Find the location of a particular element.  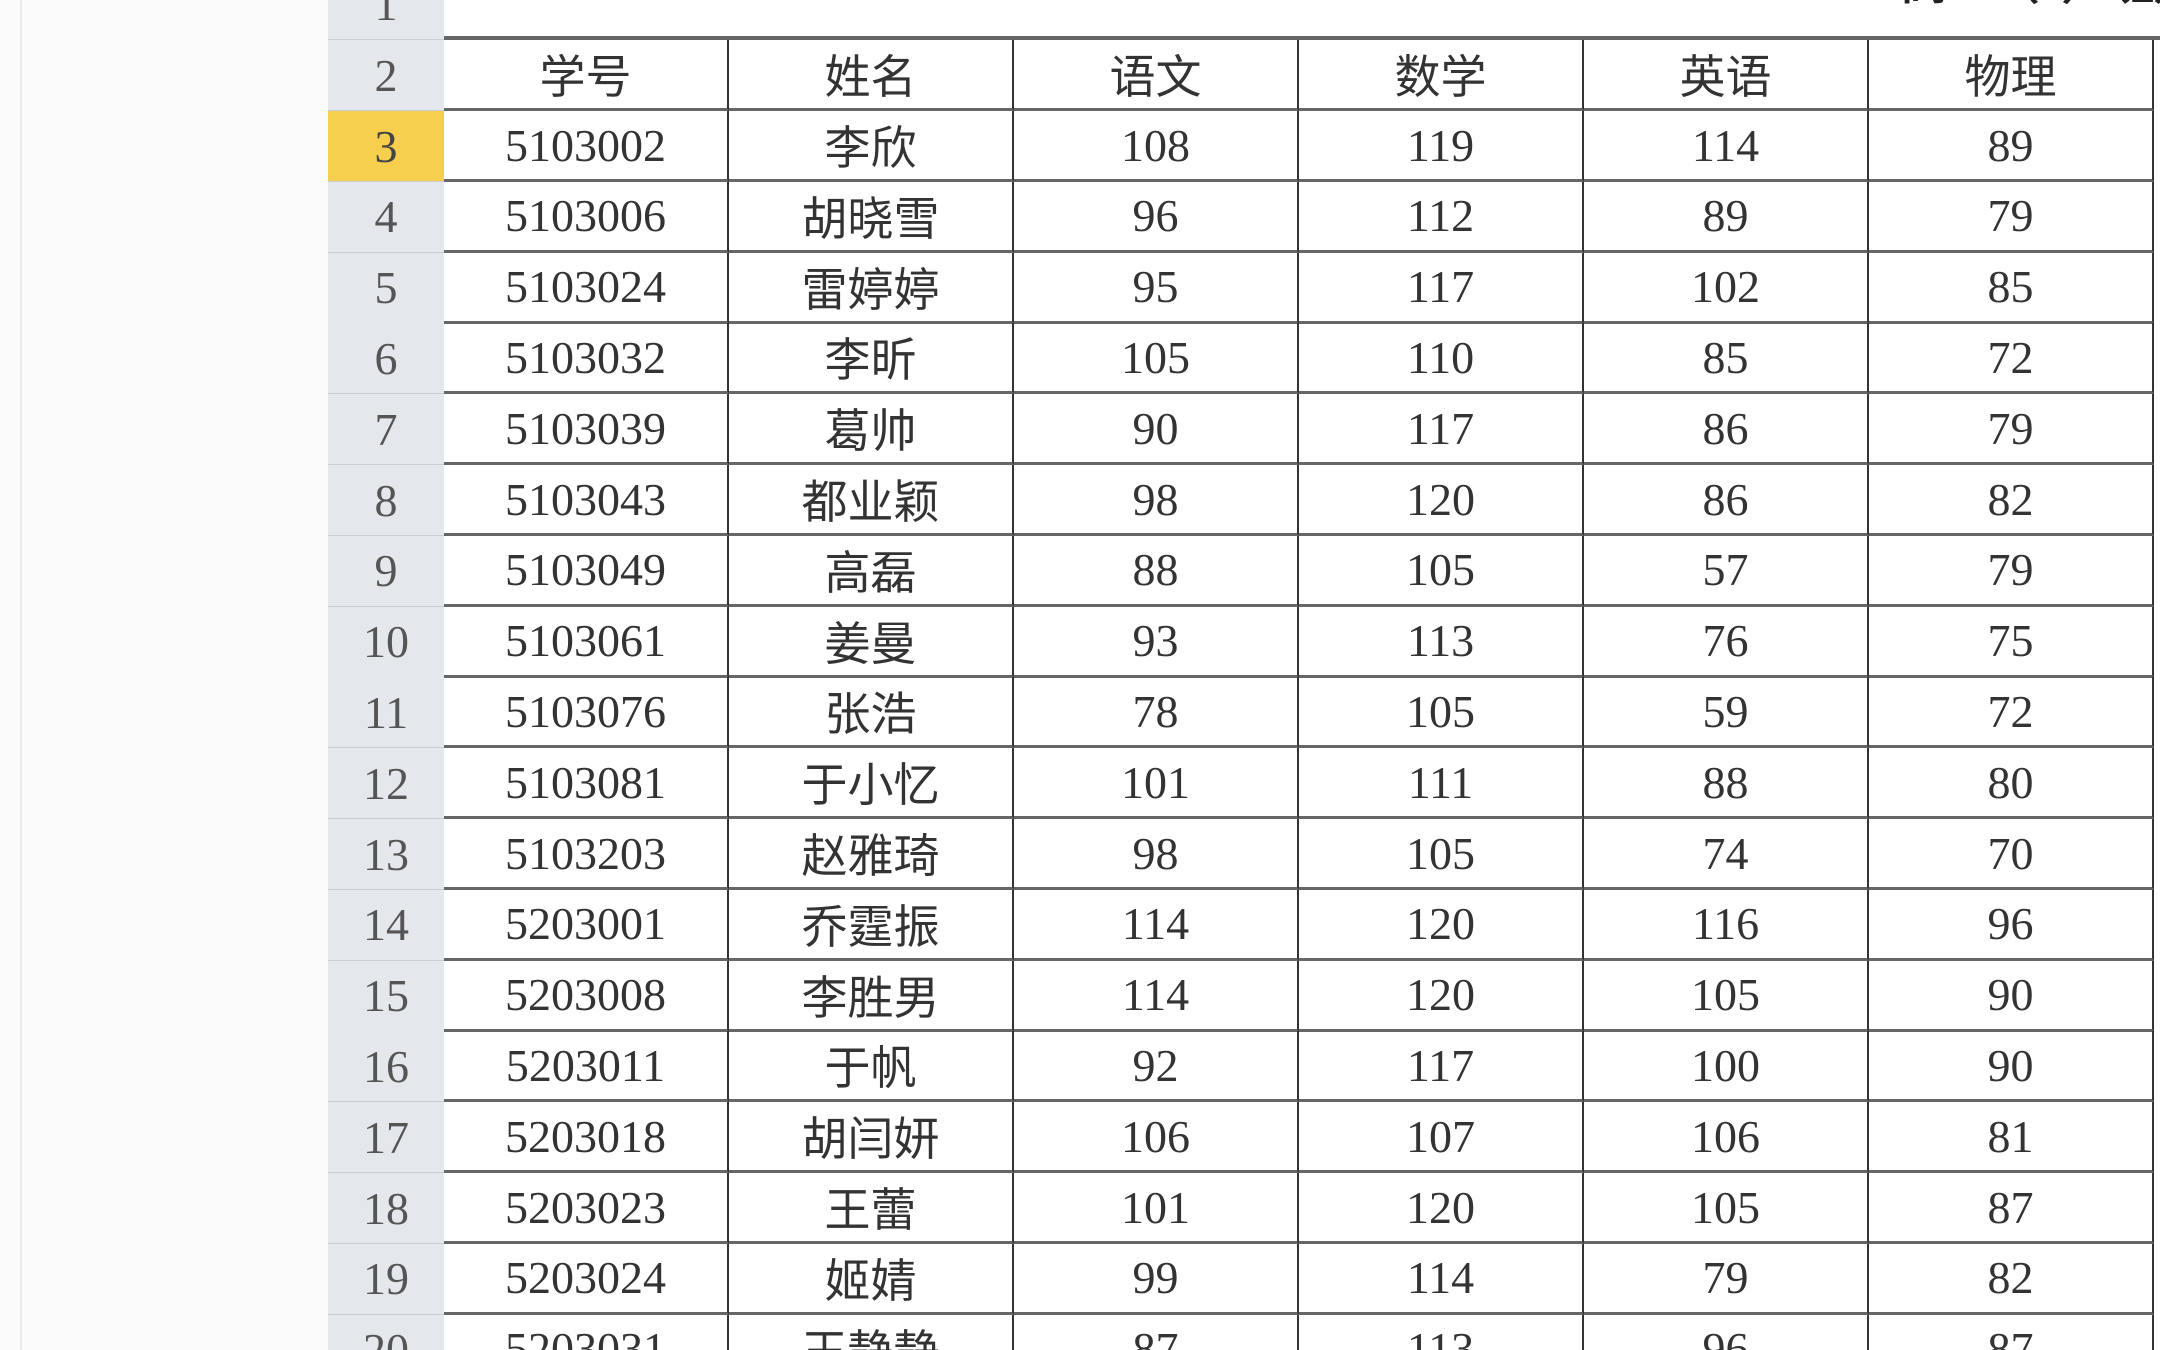

row-header: 9 is located at coordinates (386, 571).